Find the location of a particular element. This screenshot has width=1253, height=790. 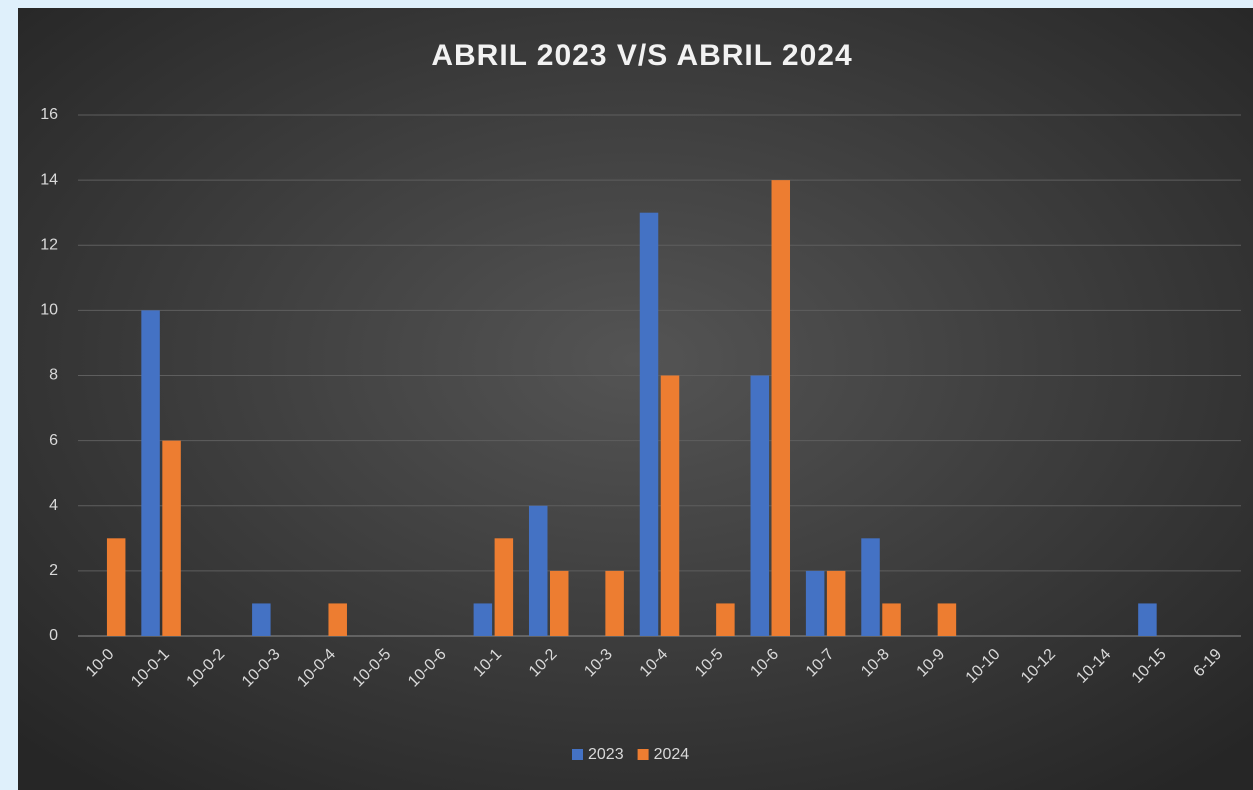

y-tick-label: 8 is located at coordinates (53, 375).